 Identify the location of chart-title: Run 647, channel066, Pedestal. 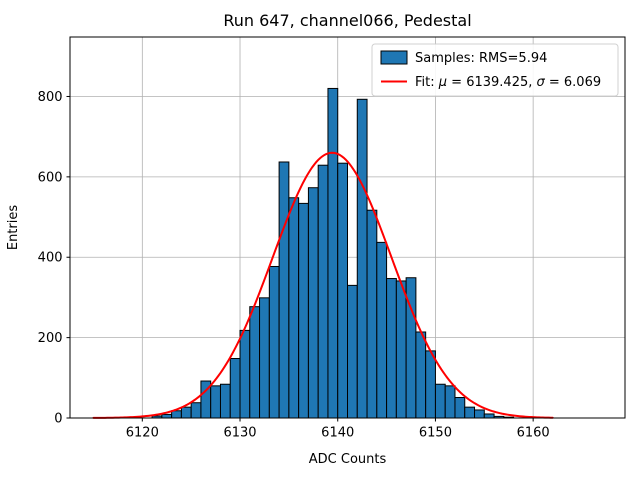
(347, 20).